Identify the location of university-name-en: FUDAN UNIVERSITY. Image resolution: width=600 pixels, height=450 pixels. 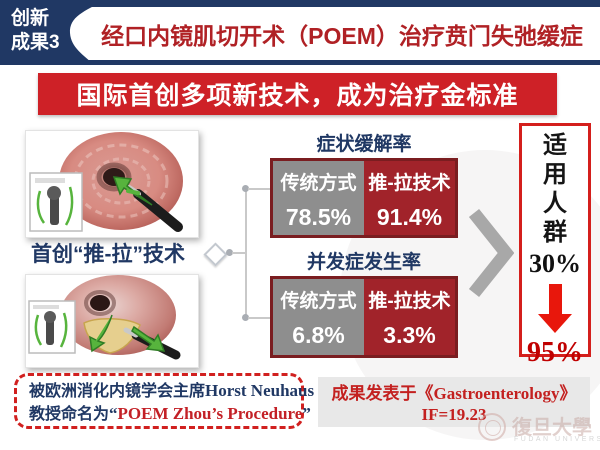
(557, 439).